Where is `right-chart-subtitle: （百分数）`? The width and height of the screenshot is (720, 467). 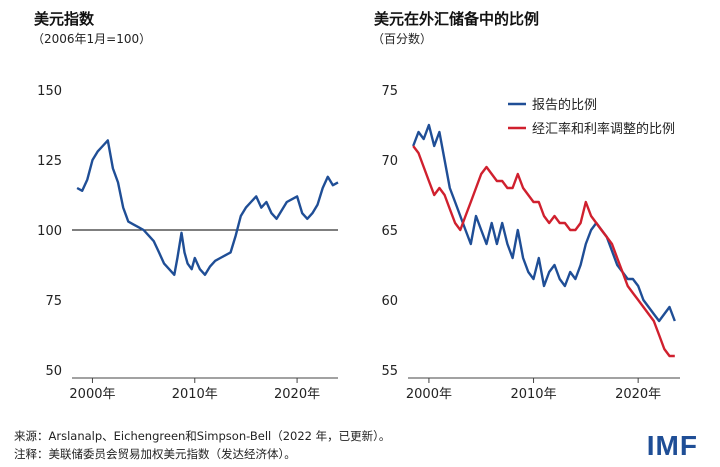
right-chart-subtitle: （百分数） is located at coordinates (402, 39).